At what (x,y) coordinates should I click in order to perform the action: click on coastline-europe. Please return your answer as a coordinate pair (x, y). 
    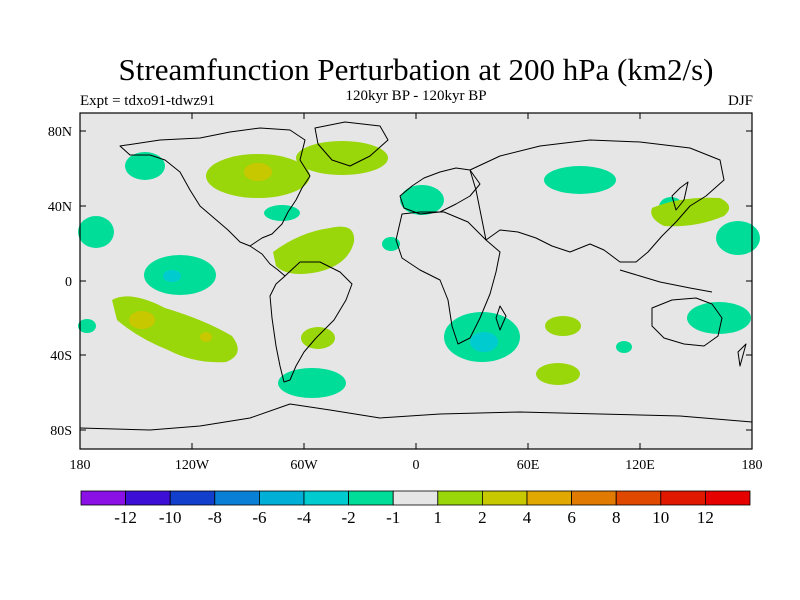
    Looking at the image, I should click on (440, 191).